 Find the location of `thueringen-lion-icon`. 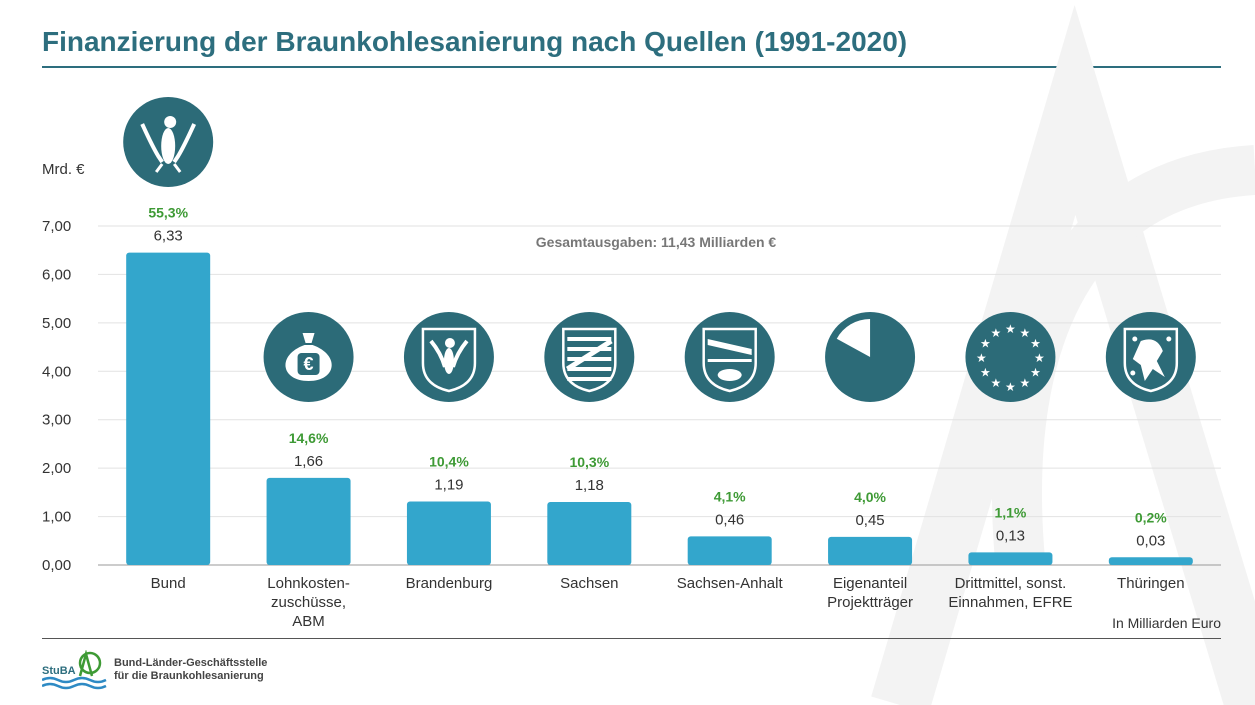

thueringen-lion-icon is located at coordinates (1150, 357).